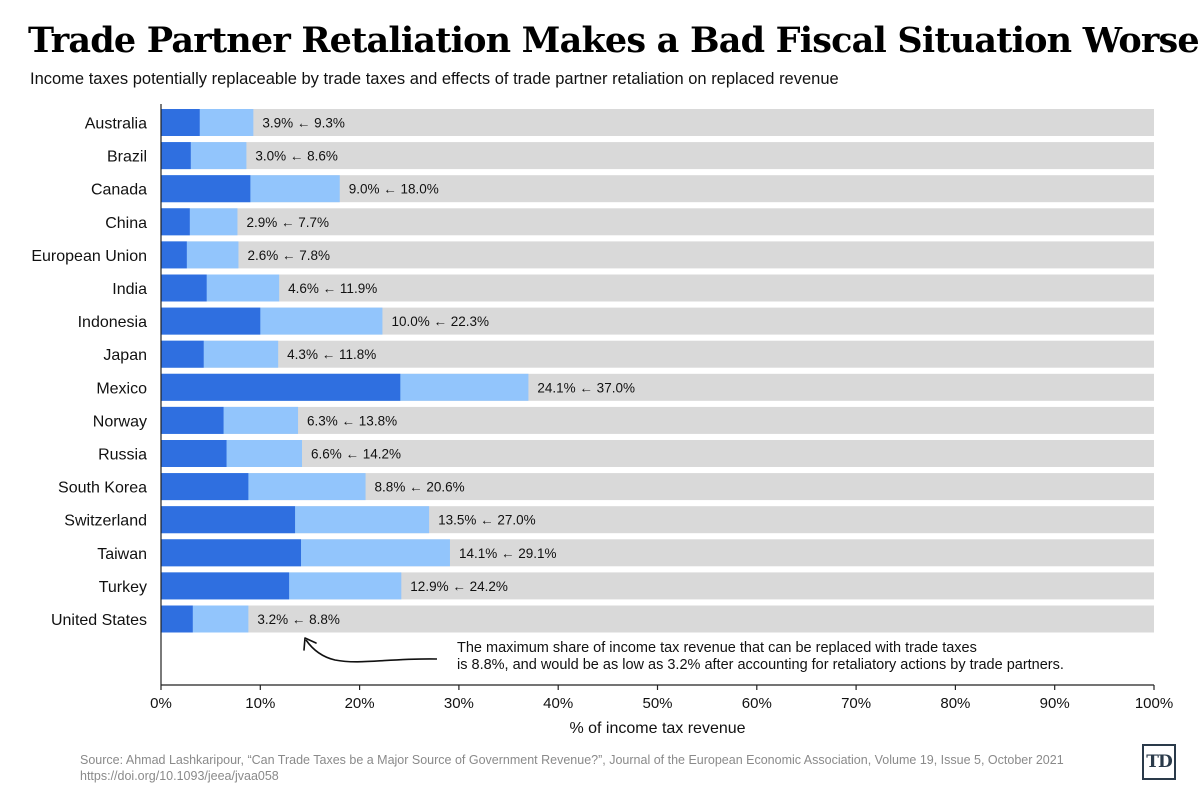 The width and height of the screenshot is (1199, 798). Describe the element at coordinates (394, 189) in the screenshot. I see `bar-value-label: 9.0% ← 18.0%` at that location.